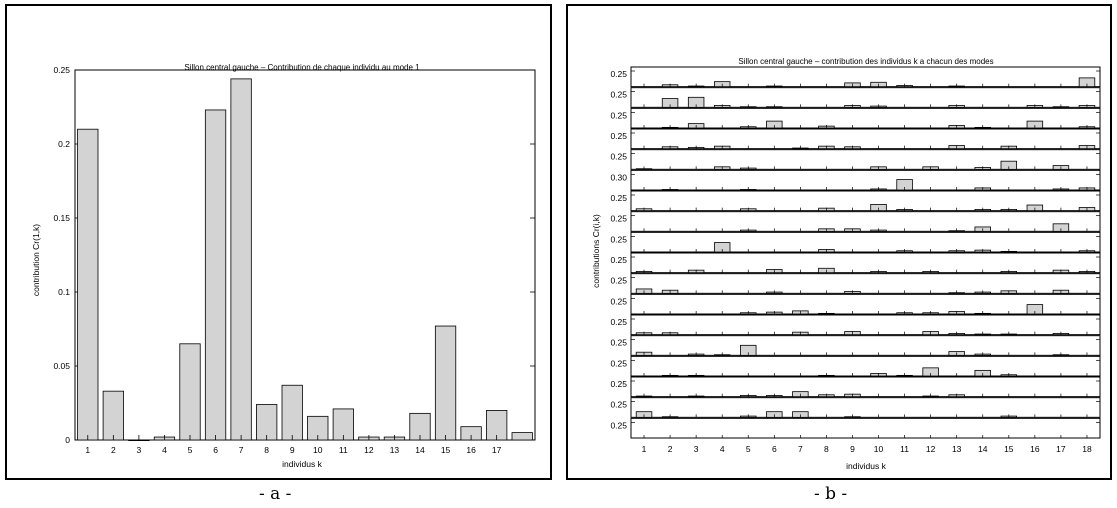 The height and width of the screenshot is (508, 1117). Describe the element at coordinates (596, 251) in the screenshot. I see `chart-b-ylabel: contributions Cr(i,k)` at that location.